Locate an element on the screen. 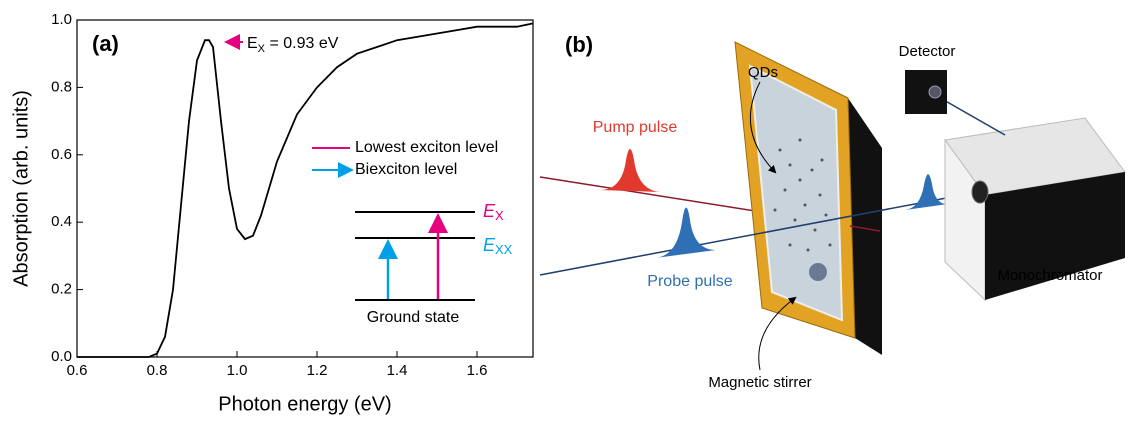  y-tick-label: 0.2 is located at coordinates (61, 289).